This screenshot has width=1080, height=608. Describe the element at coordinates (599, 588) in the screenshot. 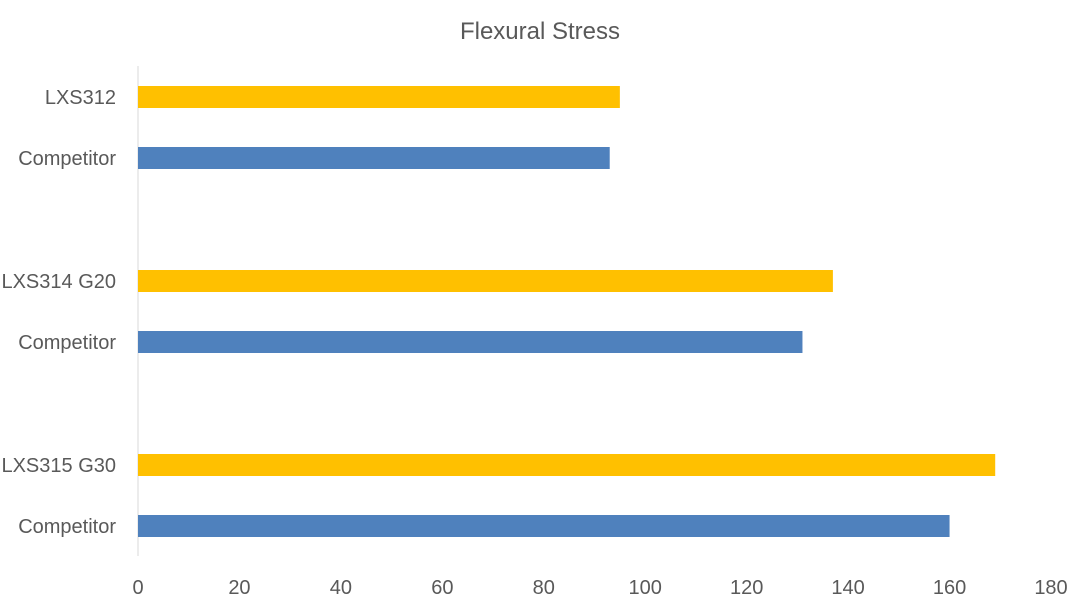

I see `x-tick-labels-group: 0 20 40 60 80 100 120 140 160 180` at that location.